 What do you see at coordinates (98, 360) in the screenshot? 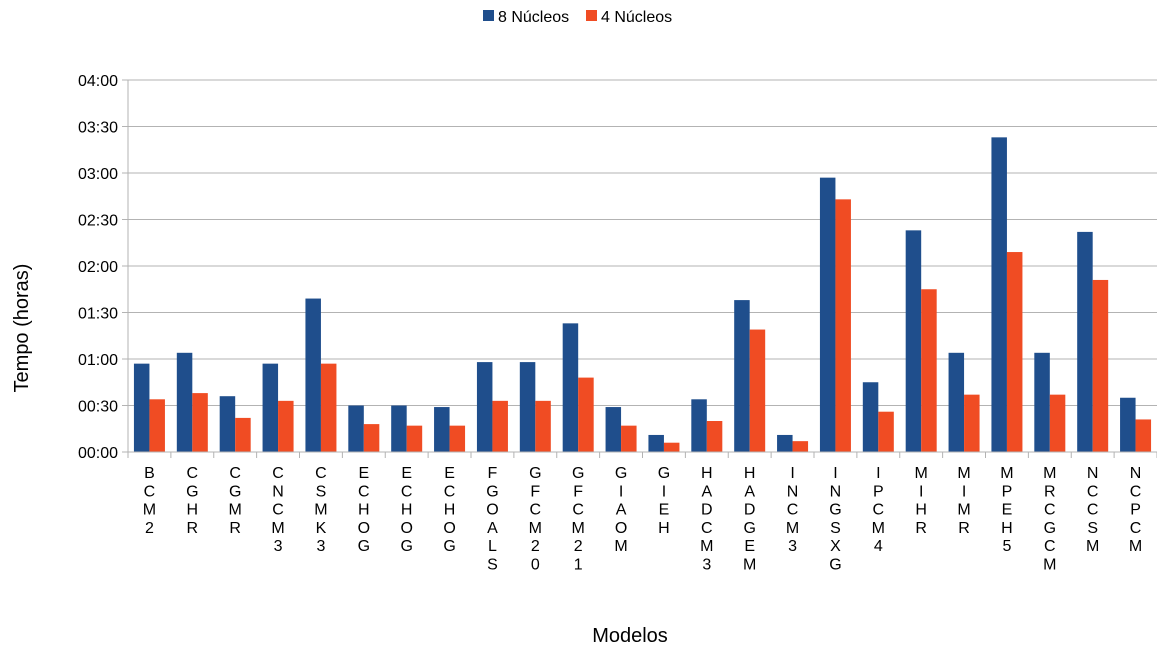
I see `y-tick-label: 01:00` at bounding box center [98, 360].